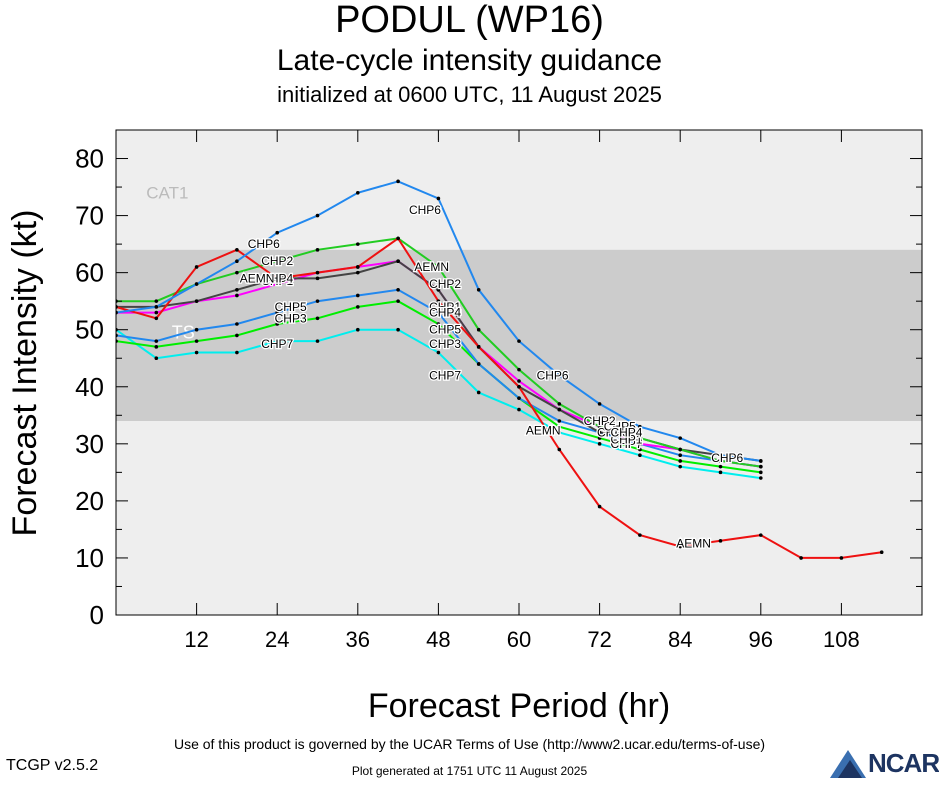 Image resolution: width=939 pixels, height=785 pixels. What do you see at coordinates (680, 639) in the screenshot?
I see `x-tick-label: 84` at bounding box center [680, 639].